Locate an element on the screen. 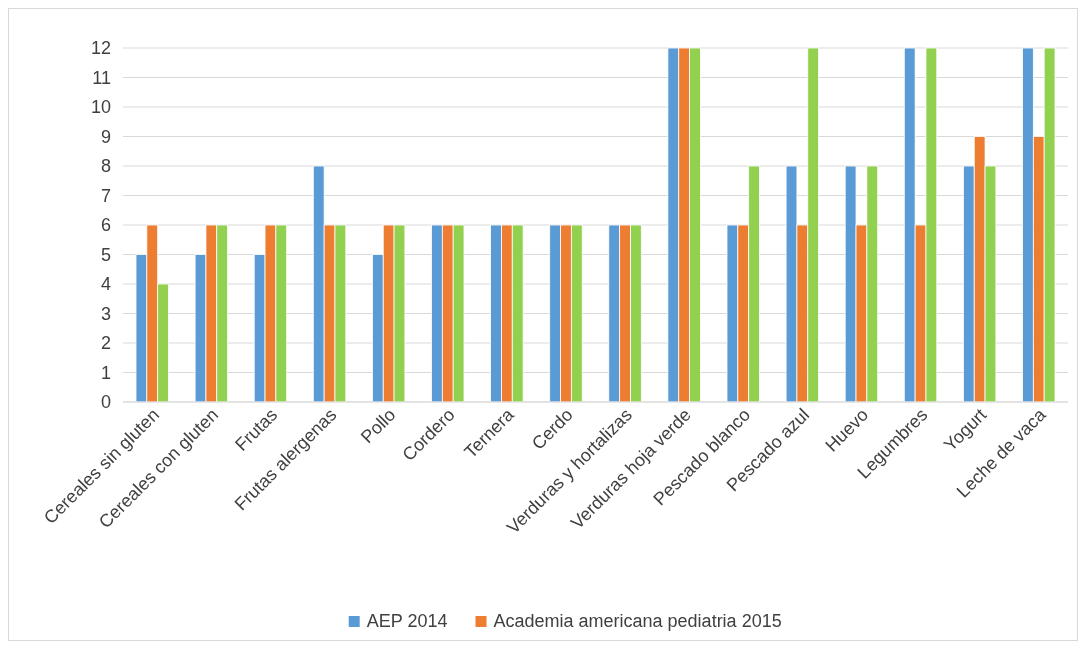 This screenshot has width=1086, height=649. y-tick-label: 12 is located at coordinates (100, 48).